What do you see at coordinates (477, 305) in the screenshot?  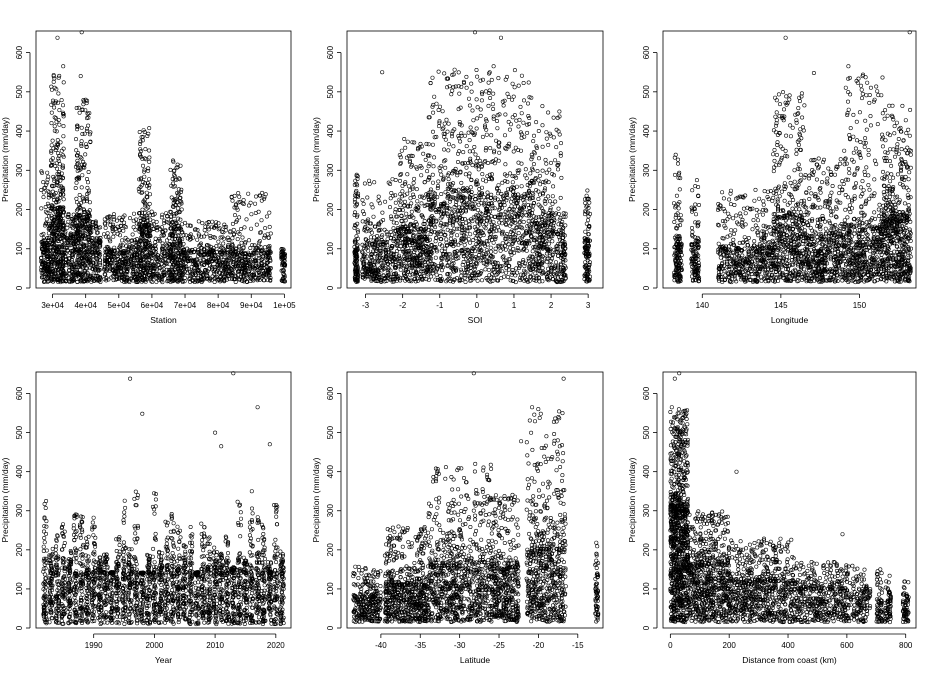 I see `x-tick-label: 0` at bounding box center [477, 305].